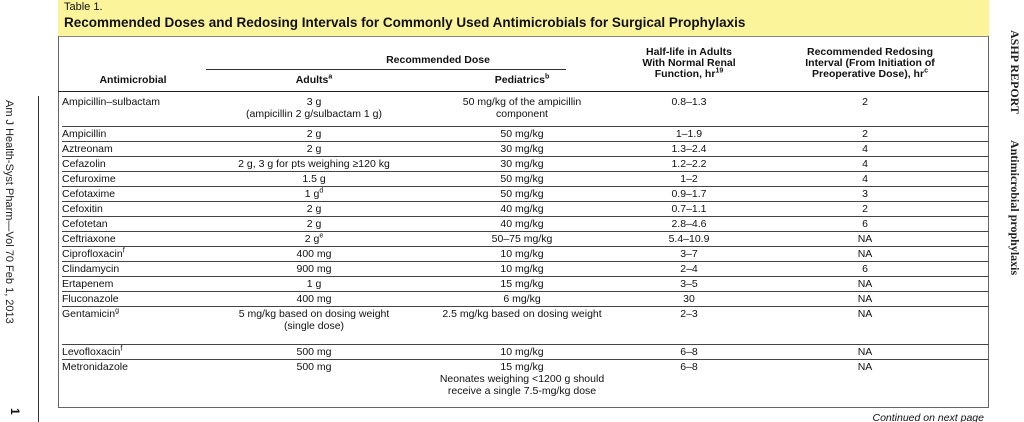 The height and width of the screenshot is (422, 1024). What do you see at coordinates (314, 239) in the screenshot?
I see `adult-dose: 2 ge` at bounding box center [314, 239].